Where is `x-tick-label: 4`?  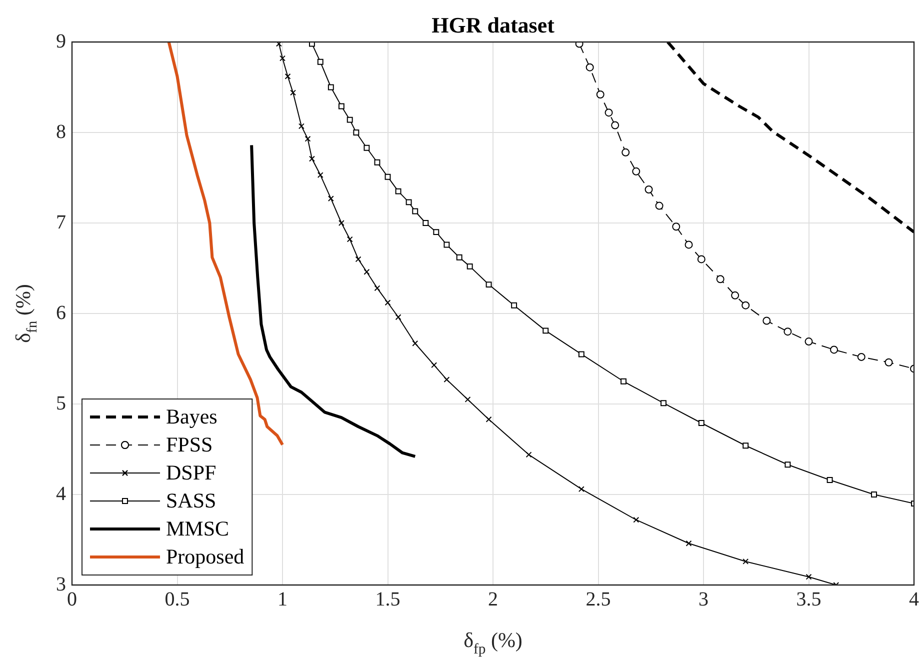
x-tick-label: 4 is located at coordinates (914, 599).